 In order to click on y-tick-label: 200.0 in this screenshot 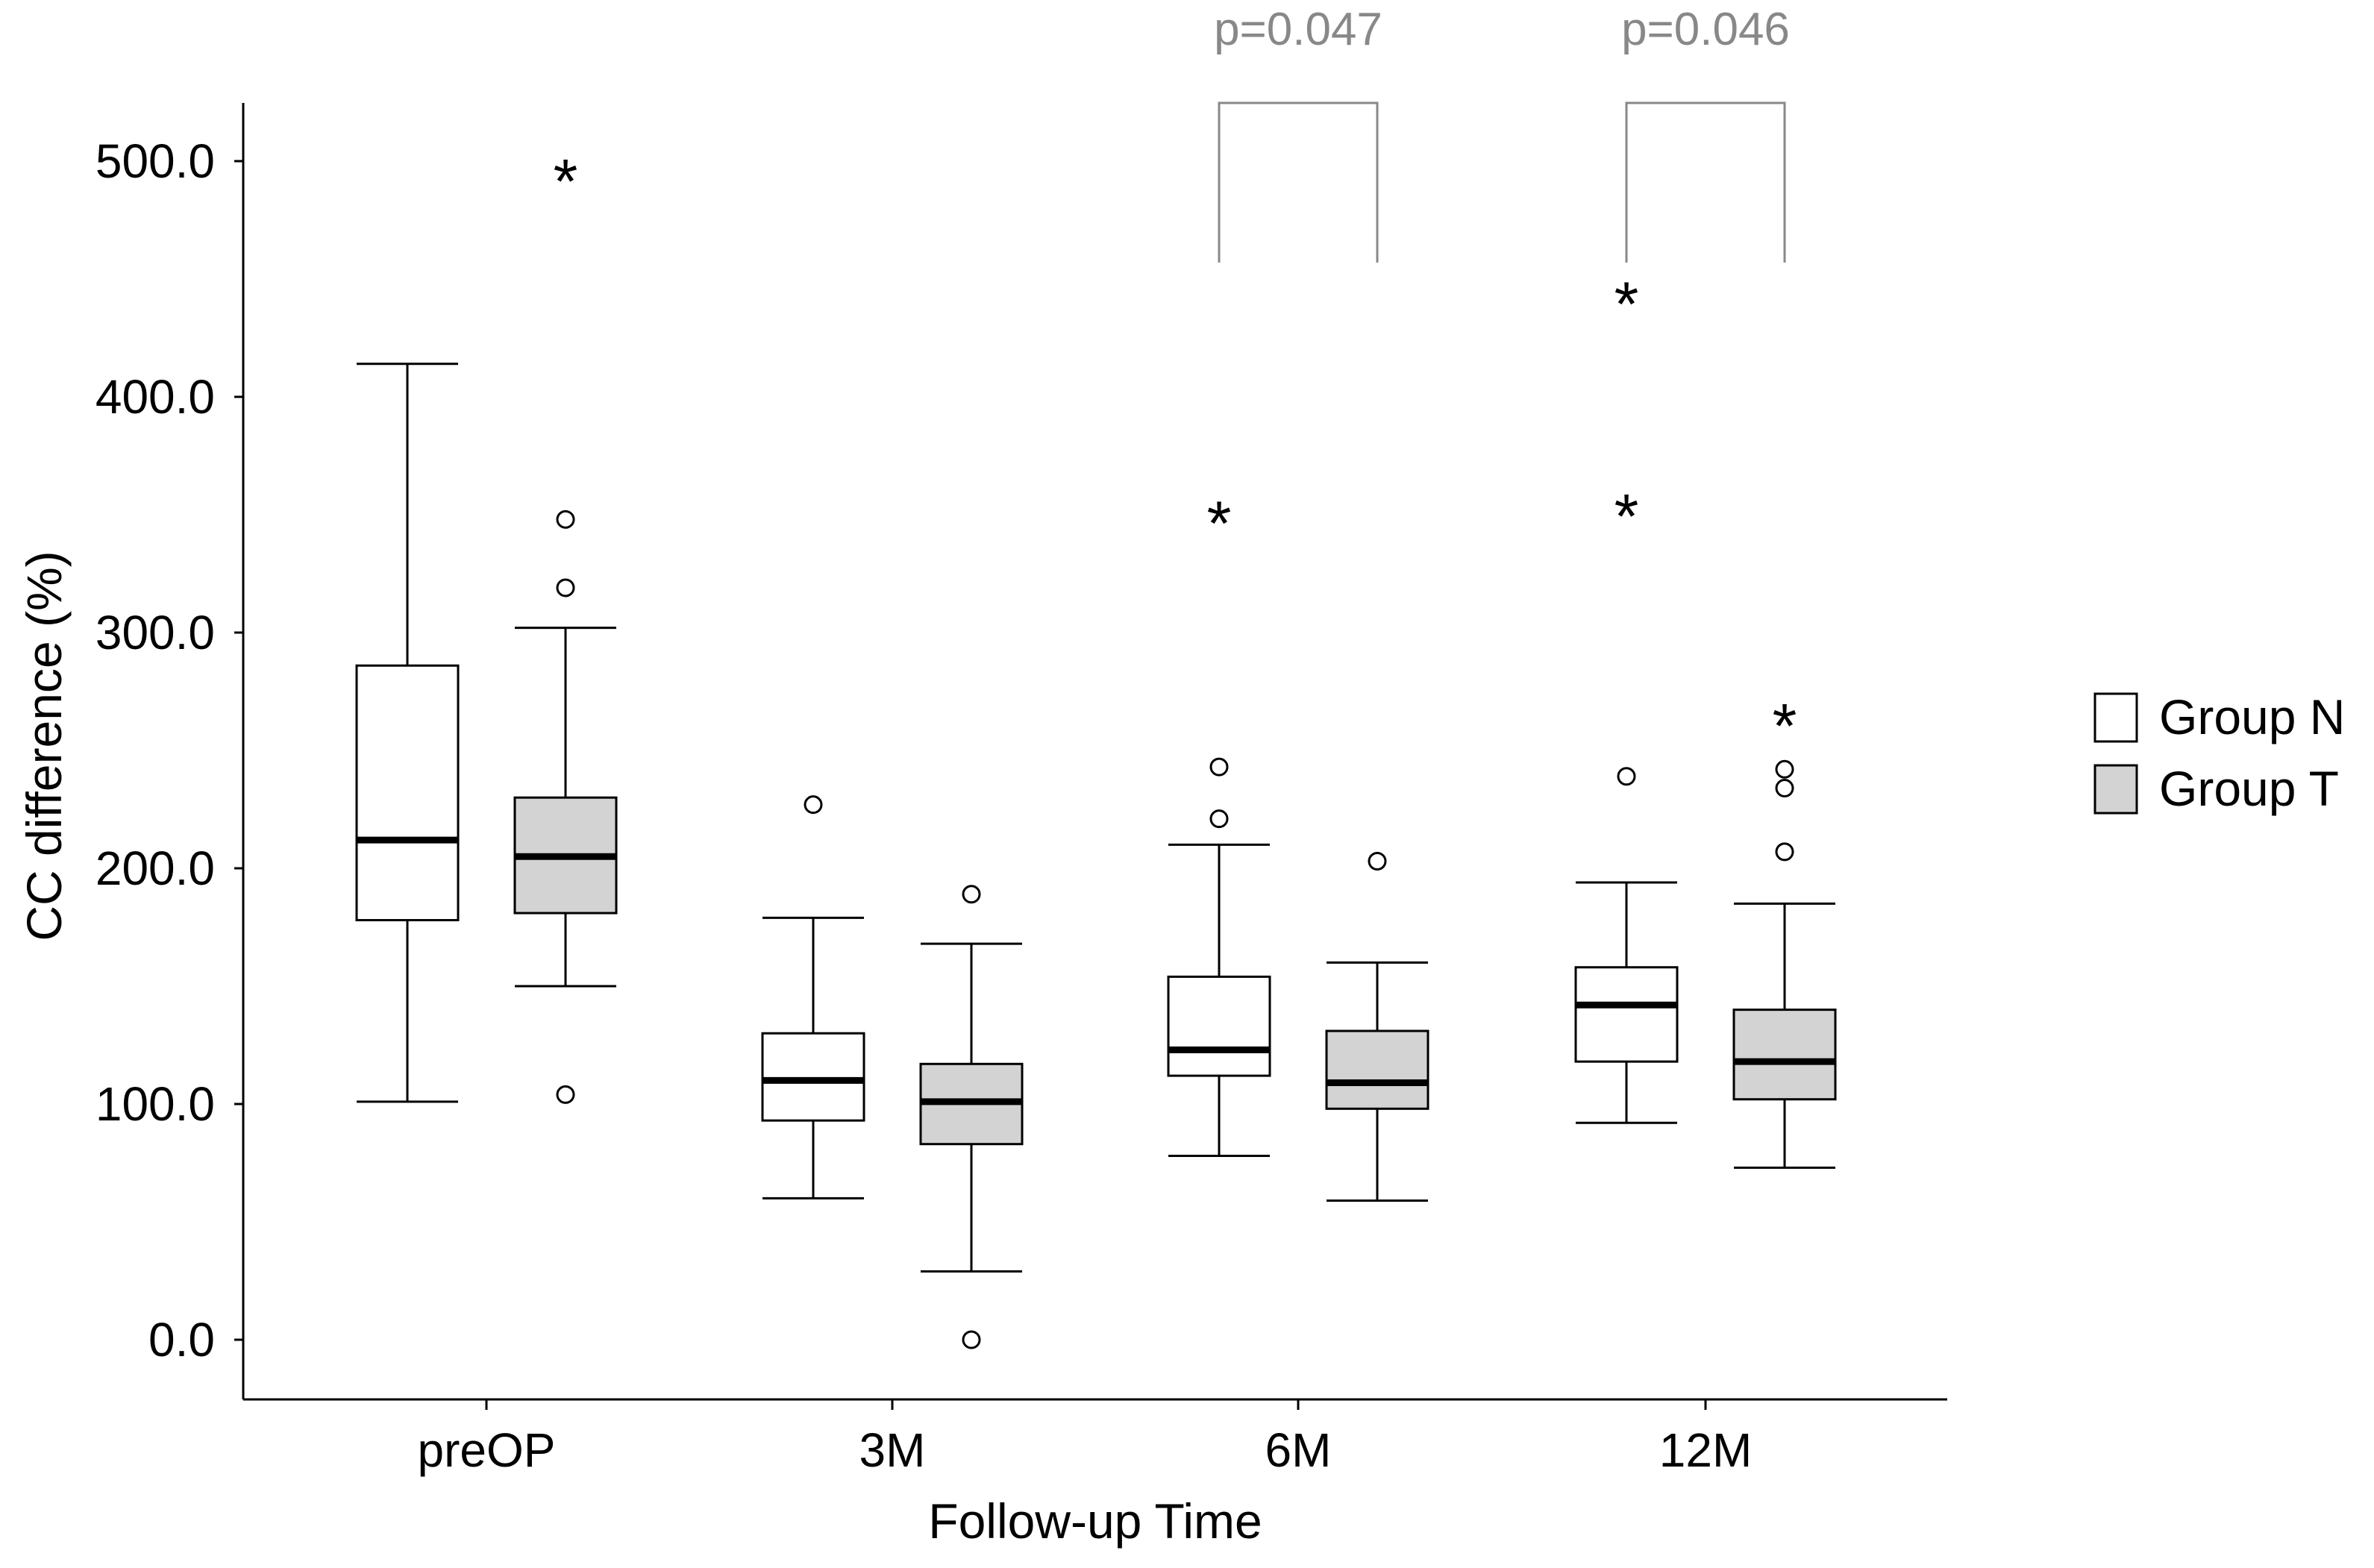, I will do `click(155, 868)`.